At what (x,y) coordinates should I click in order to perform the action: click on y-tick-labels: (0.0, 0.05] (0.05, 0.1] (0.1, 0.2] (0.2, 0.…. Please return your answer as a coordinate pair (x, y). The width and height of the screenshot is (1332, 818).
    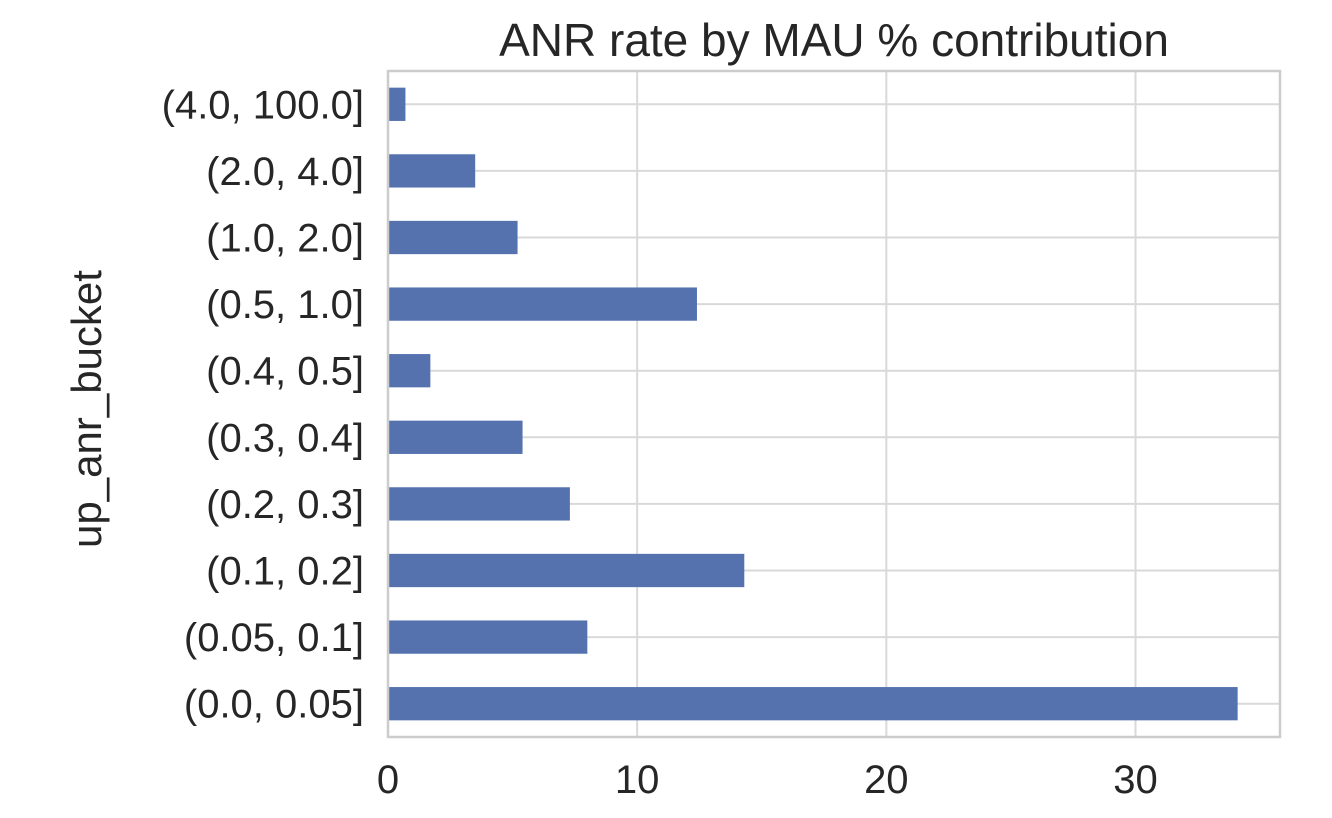
    Looking at the image, I should click on (263, 404).